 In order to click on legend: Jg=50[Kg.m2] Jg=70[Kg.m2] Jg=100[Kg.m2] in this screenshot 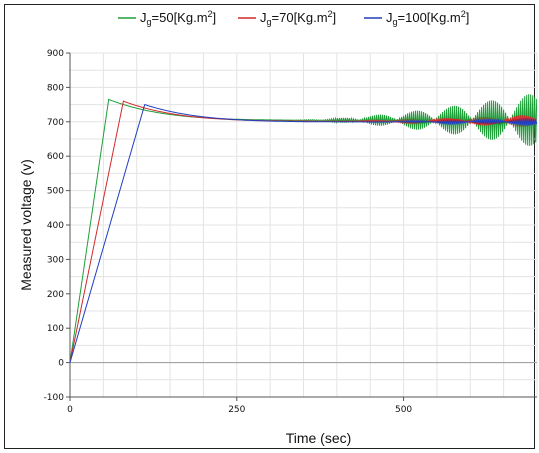, I will do `click(293, 18)`.